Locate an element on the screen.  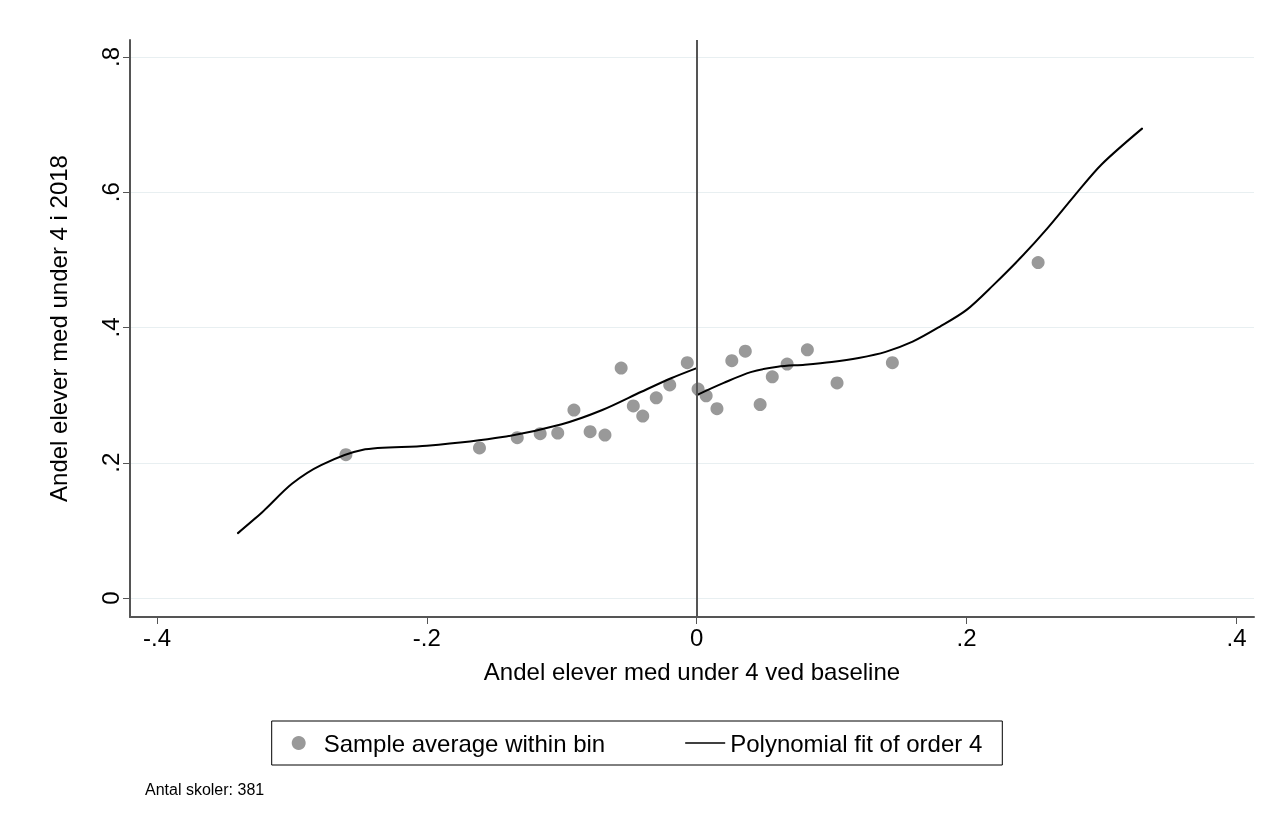
y-axis-title: Andel elever med under 4 i 2018 is located at coordinates (58, 328).